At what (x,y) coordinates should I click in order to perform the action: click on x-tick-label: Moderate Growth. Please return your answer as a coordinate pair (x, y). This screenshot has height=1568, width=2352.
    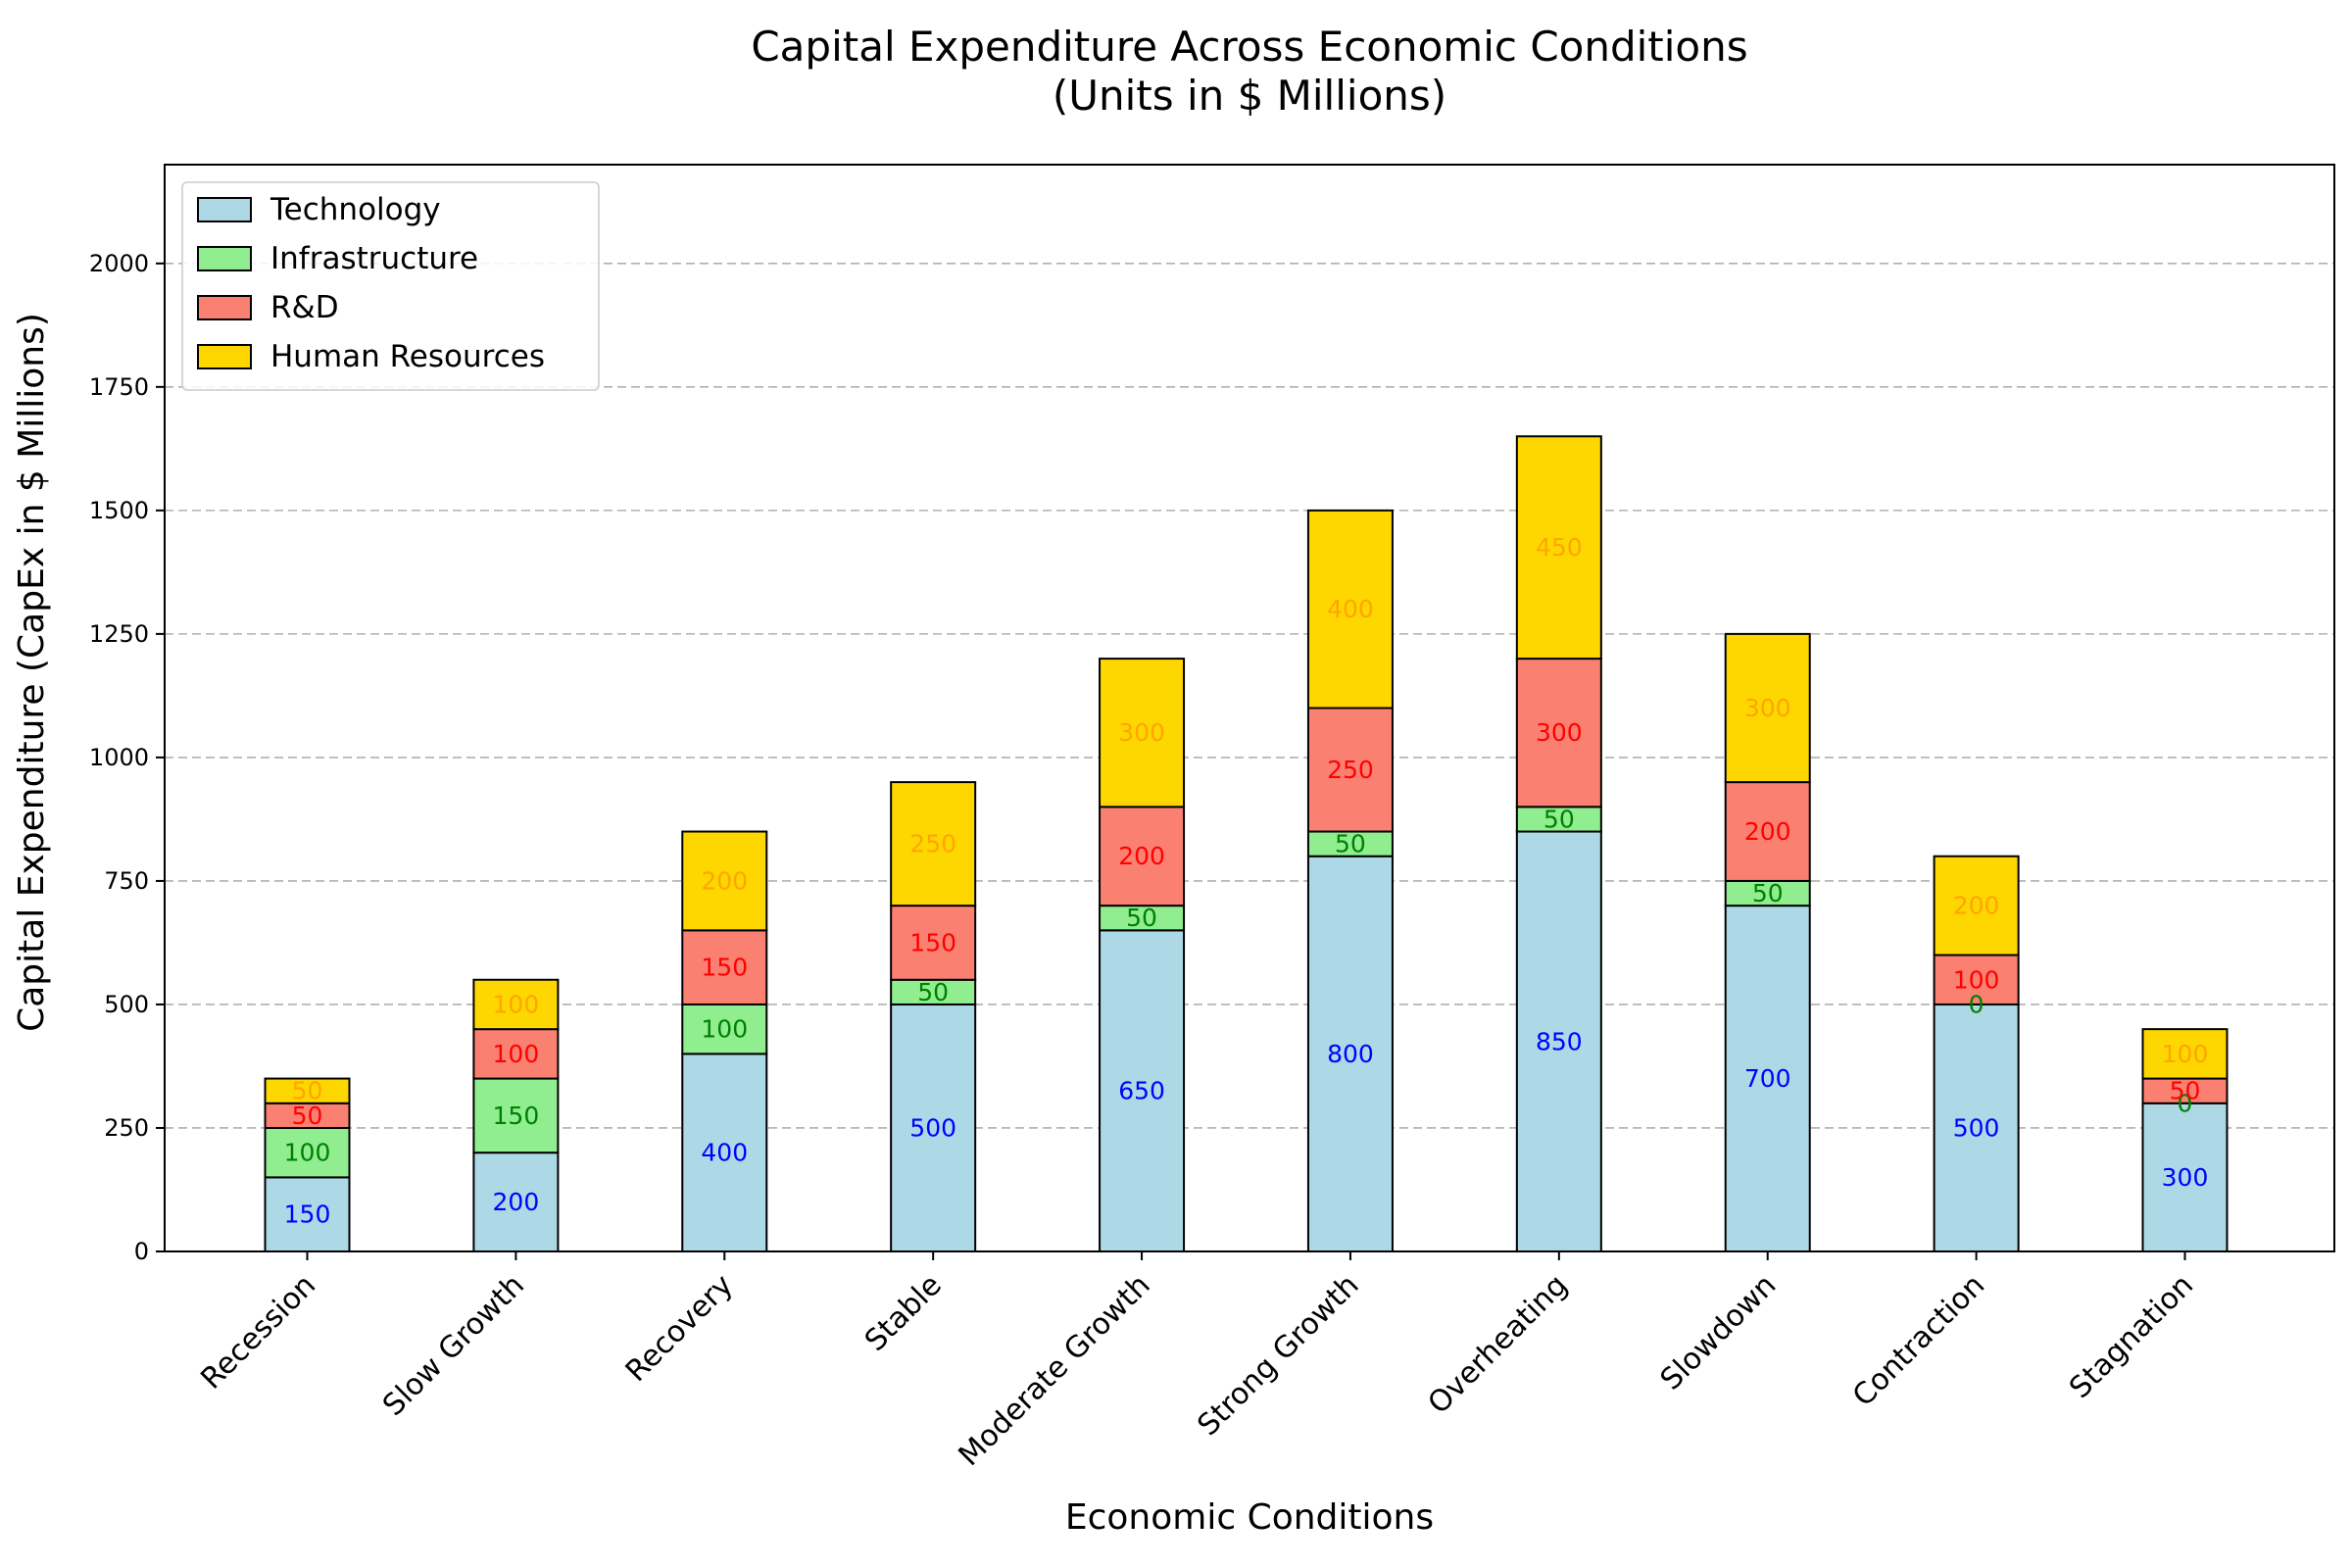
    Looking at the image, I should click on (1055, 1370).